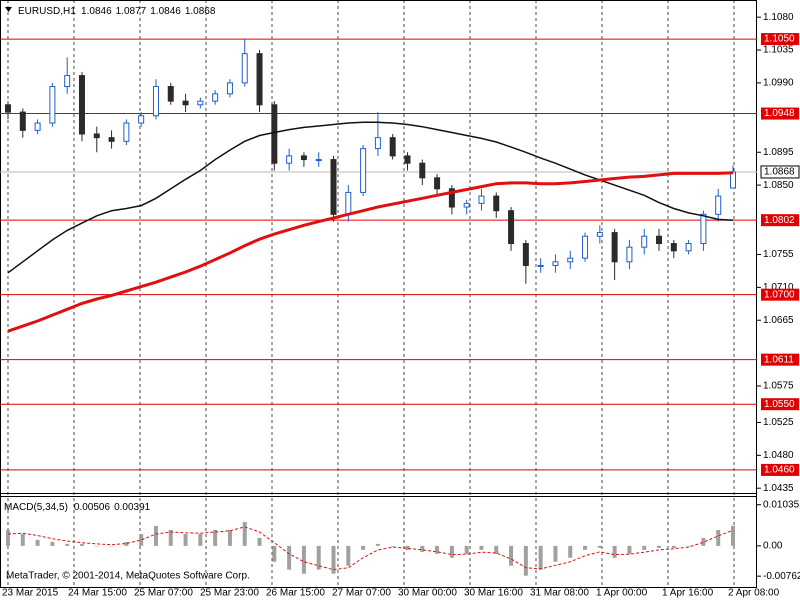 The image size is (800, 600). I want to click on y-tick-label: 1.0525, so click(778, 422).